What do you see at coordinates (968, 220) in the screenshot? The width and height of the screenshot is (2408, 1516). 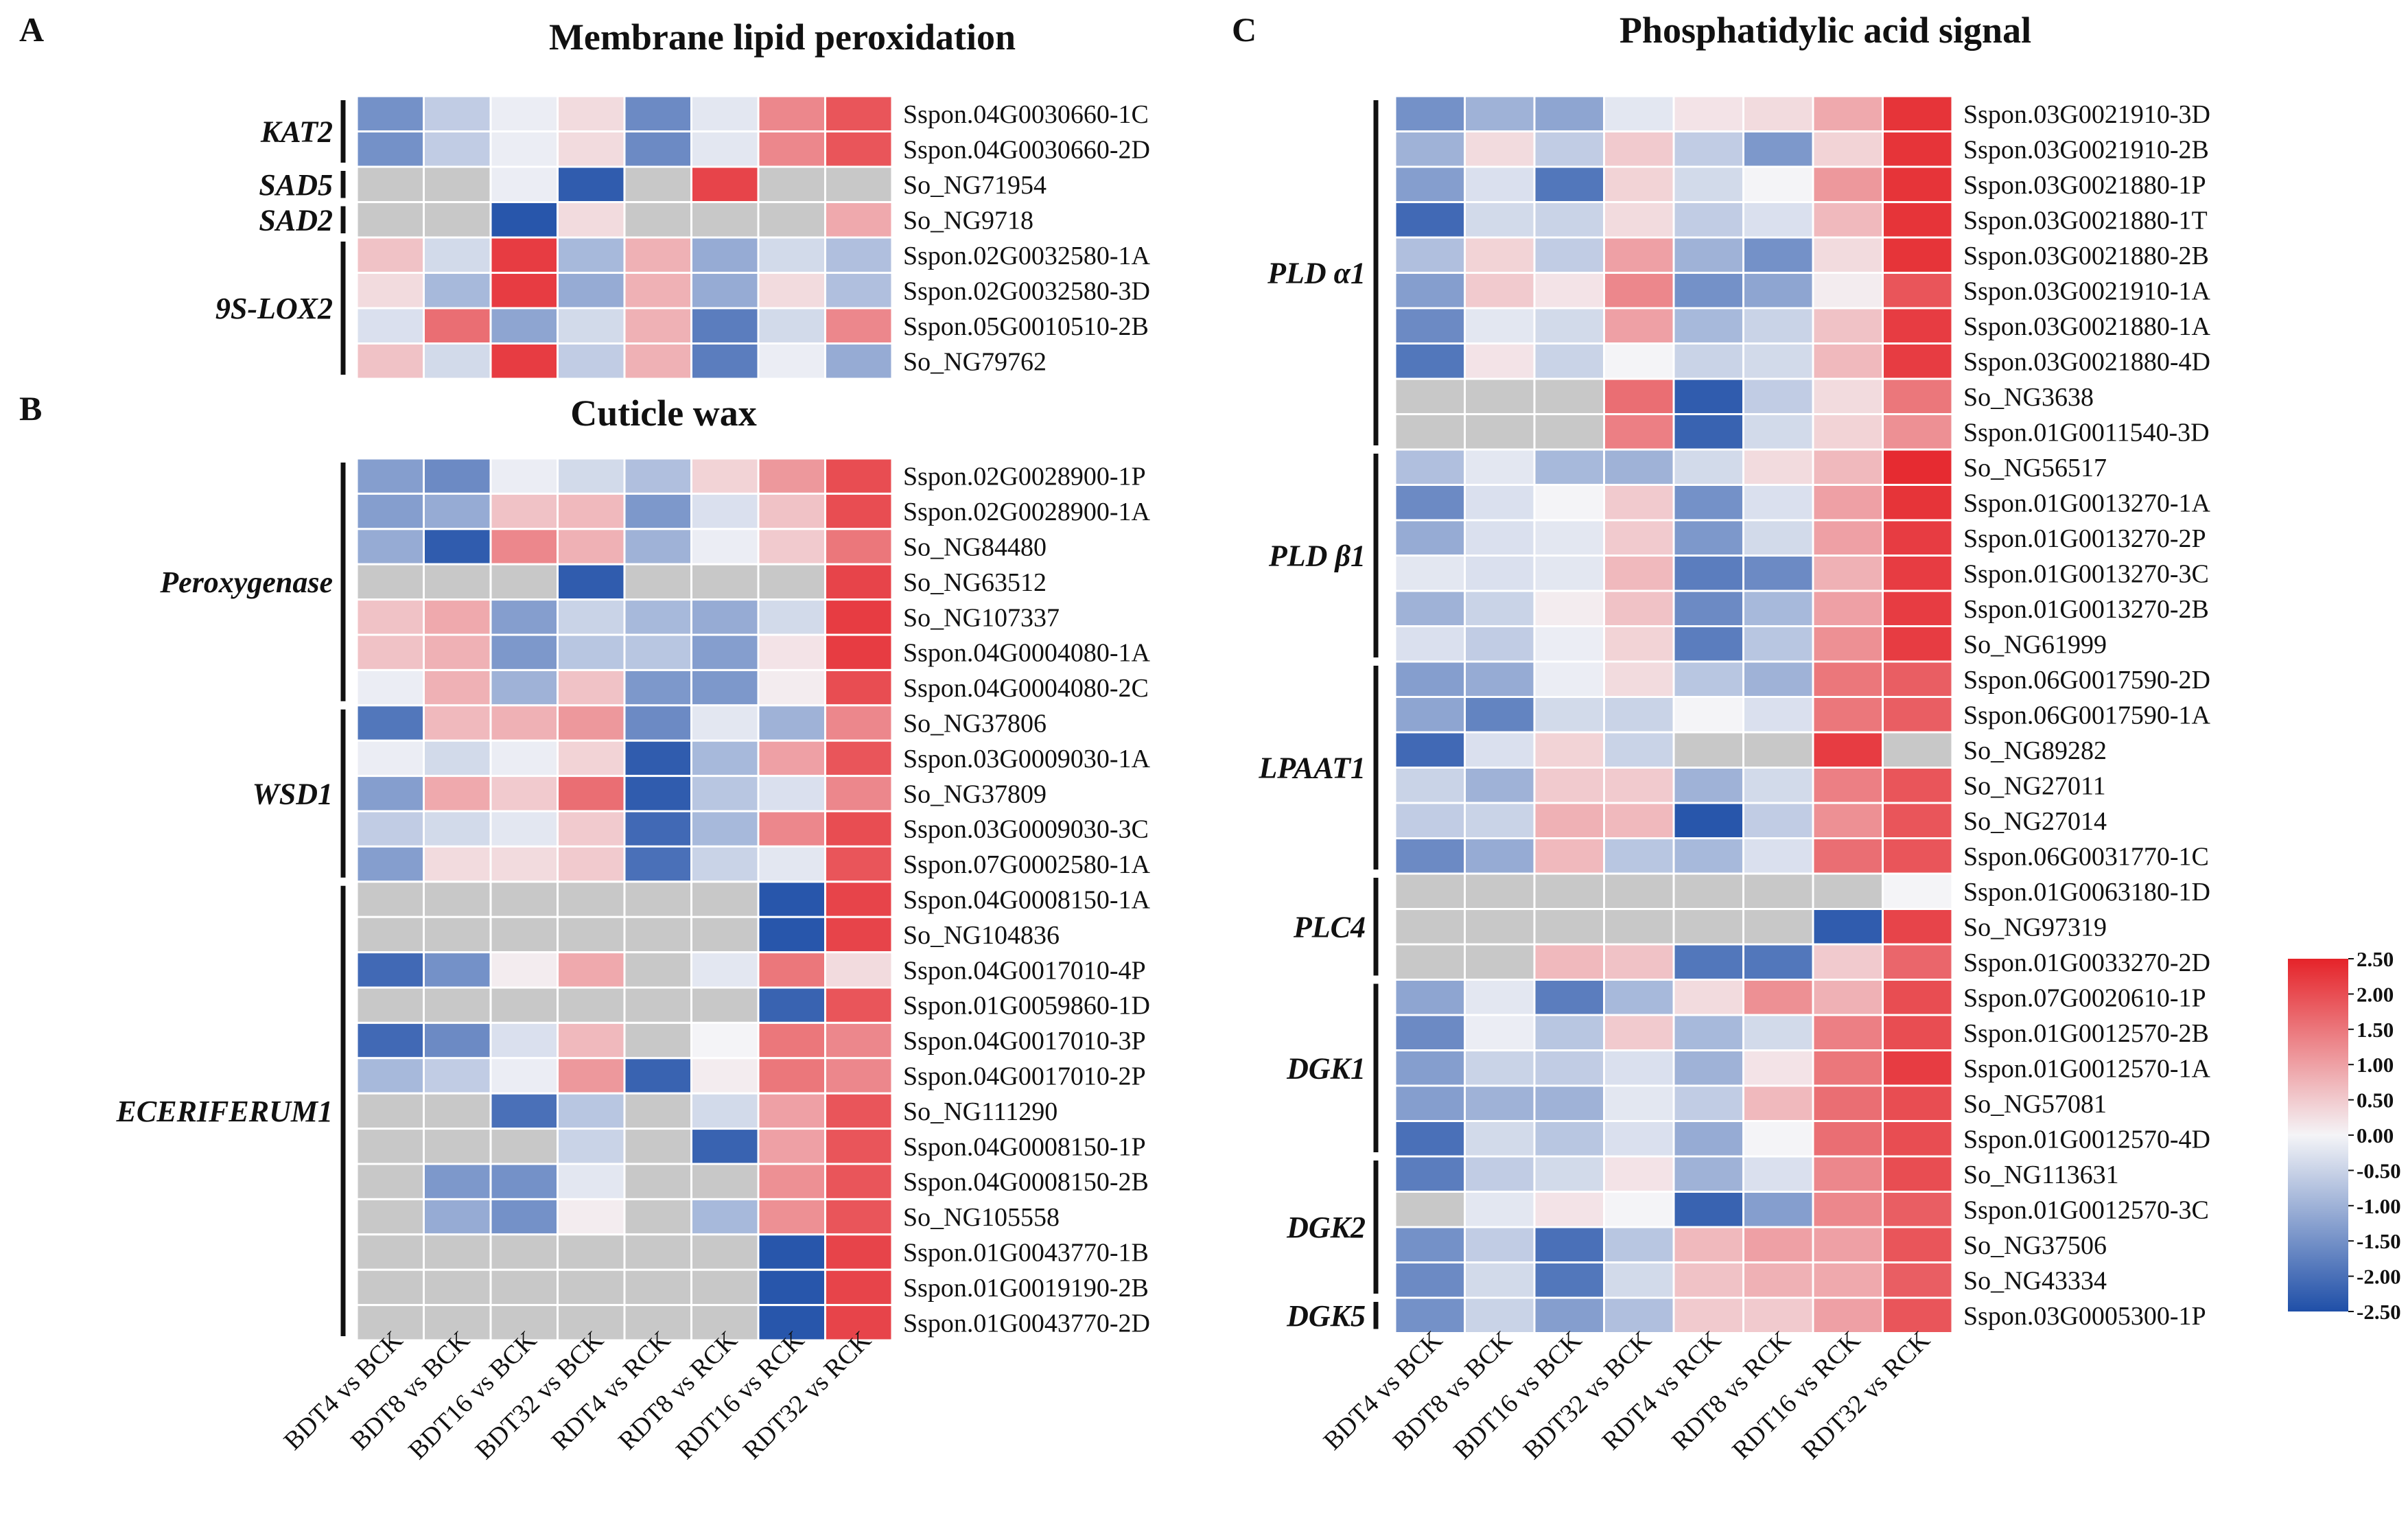 I see `row-label: So_NG9718` at bounding box center [968, 220].